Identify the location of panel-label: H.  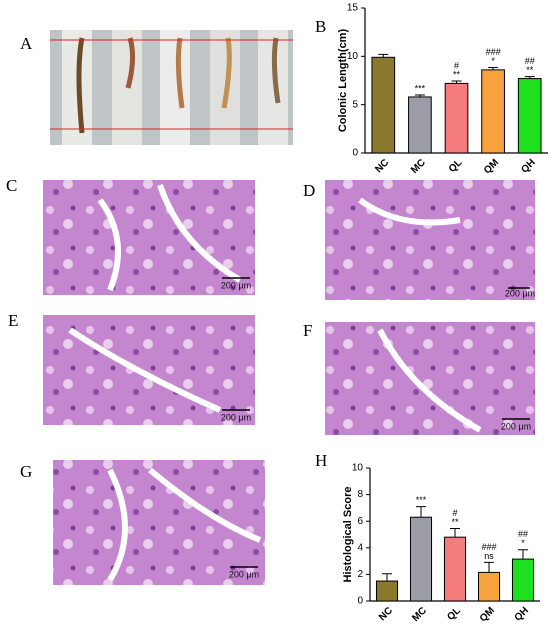
(321, 460).